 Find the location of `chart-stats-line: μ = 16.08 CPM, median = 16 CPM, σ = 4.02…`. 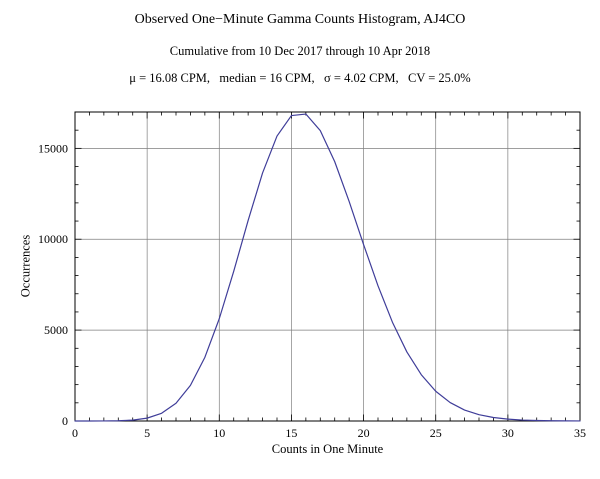

chart-stats-line: μ = 16.08 CPM, median = 16 CPM, σ = 4.02… is located at coordinates (300, 78).